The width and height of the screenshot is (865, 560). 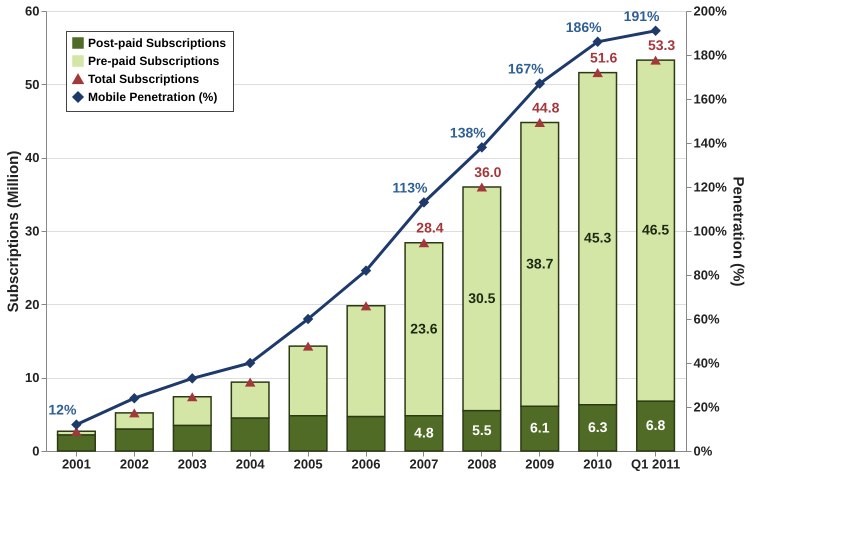 I want to click on x-tick-label: 2004, so click(x=251, y=464).